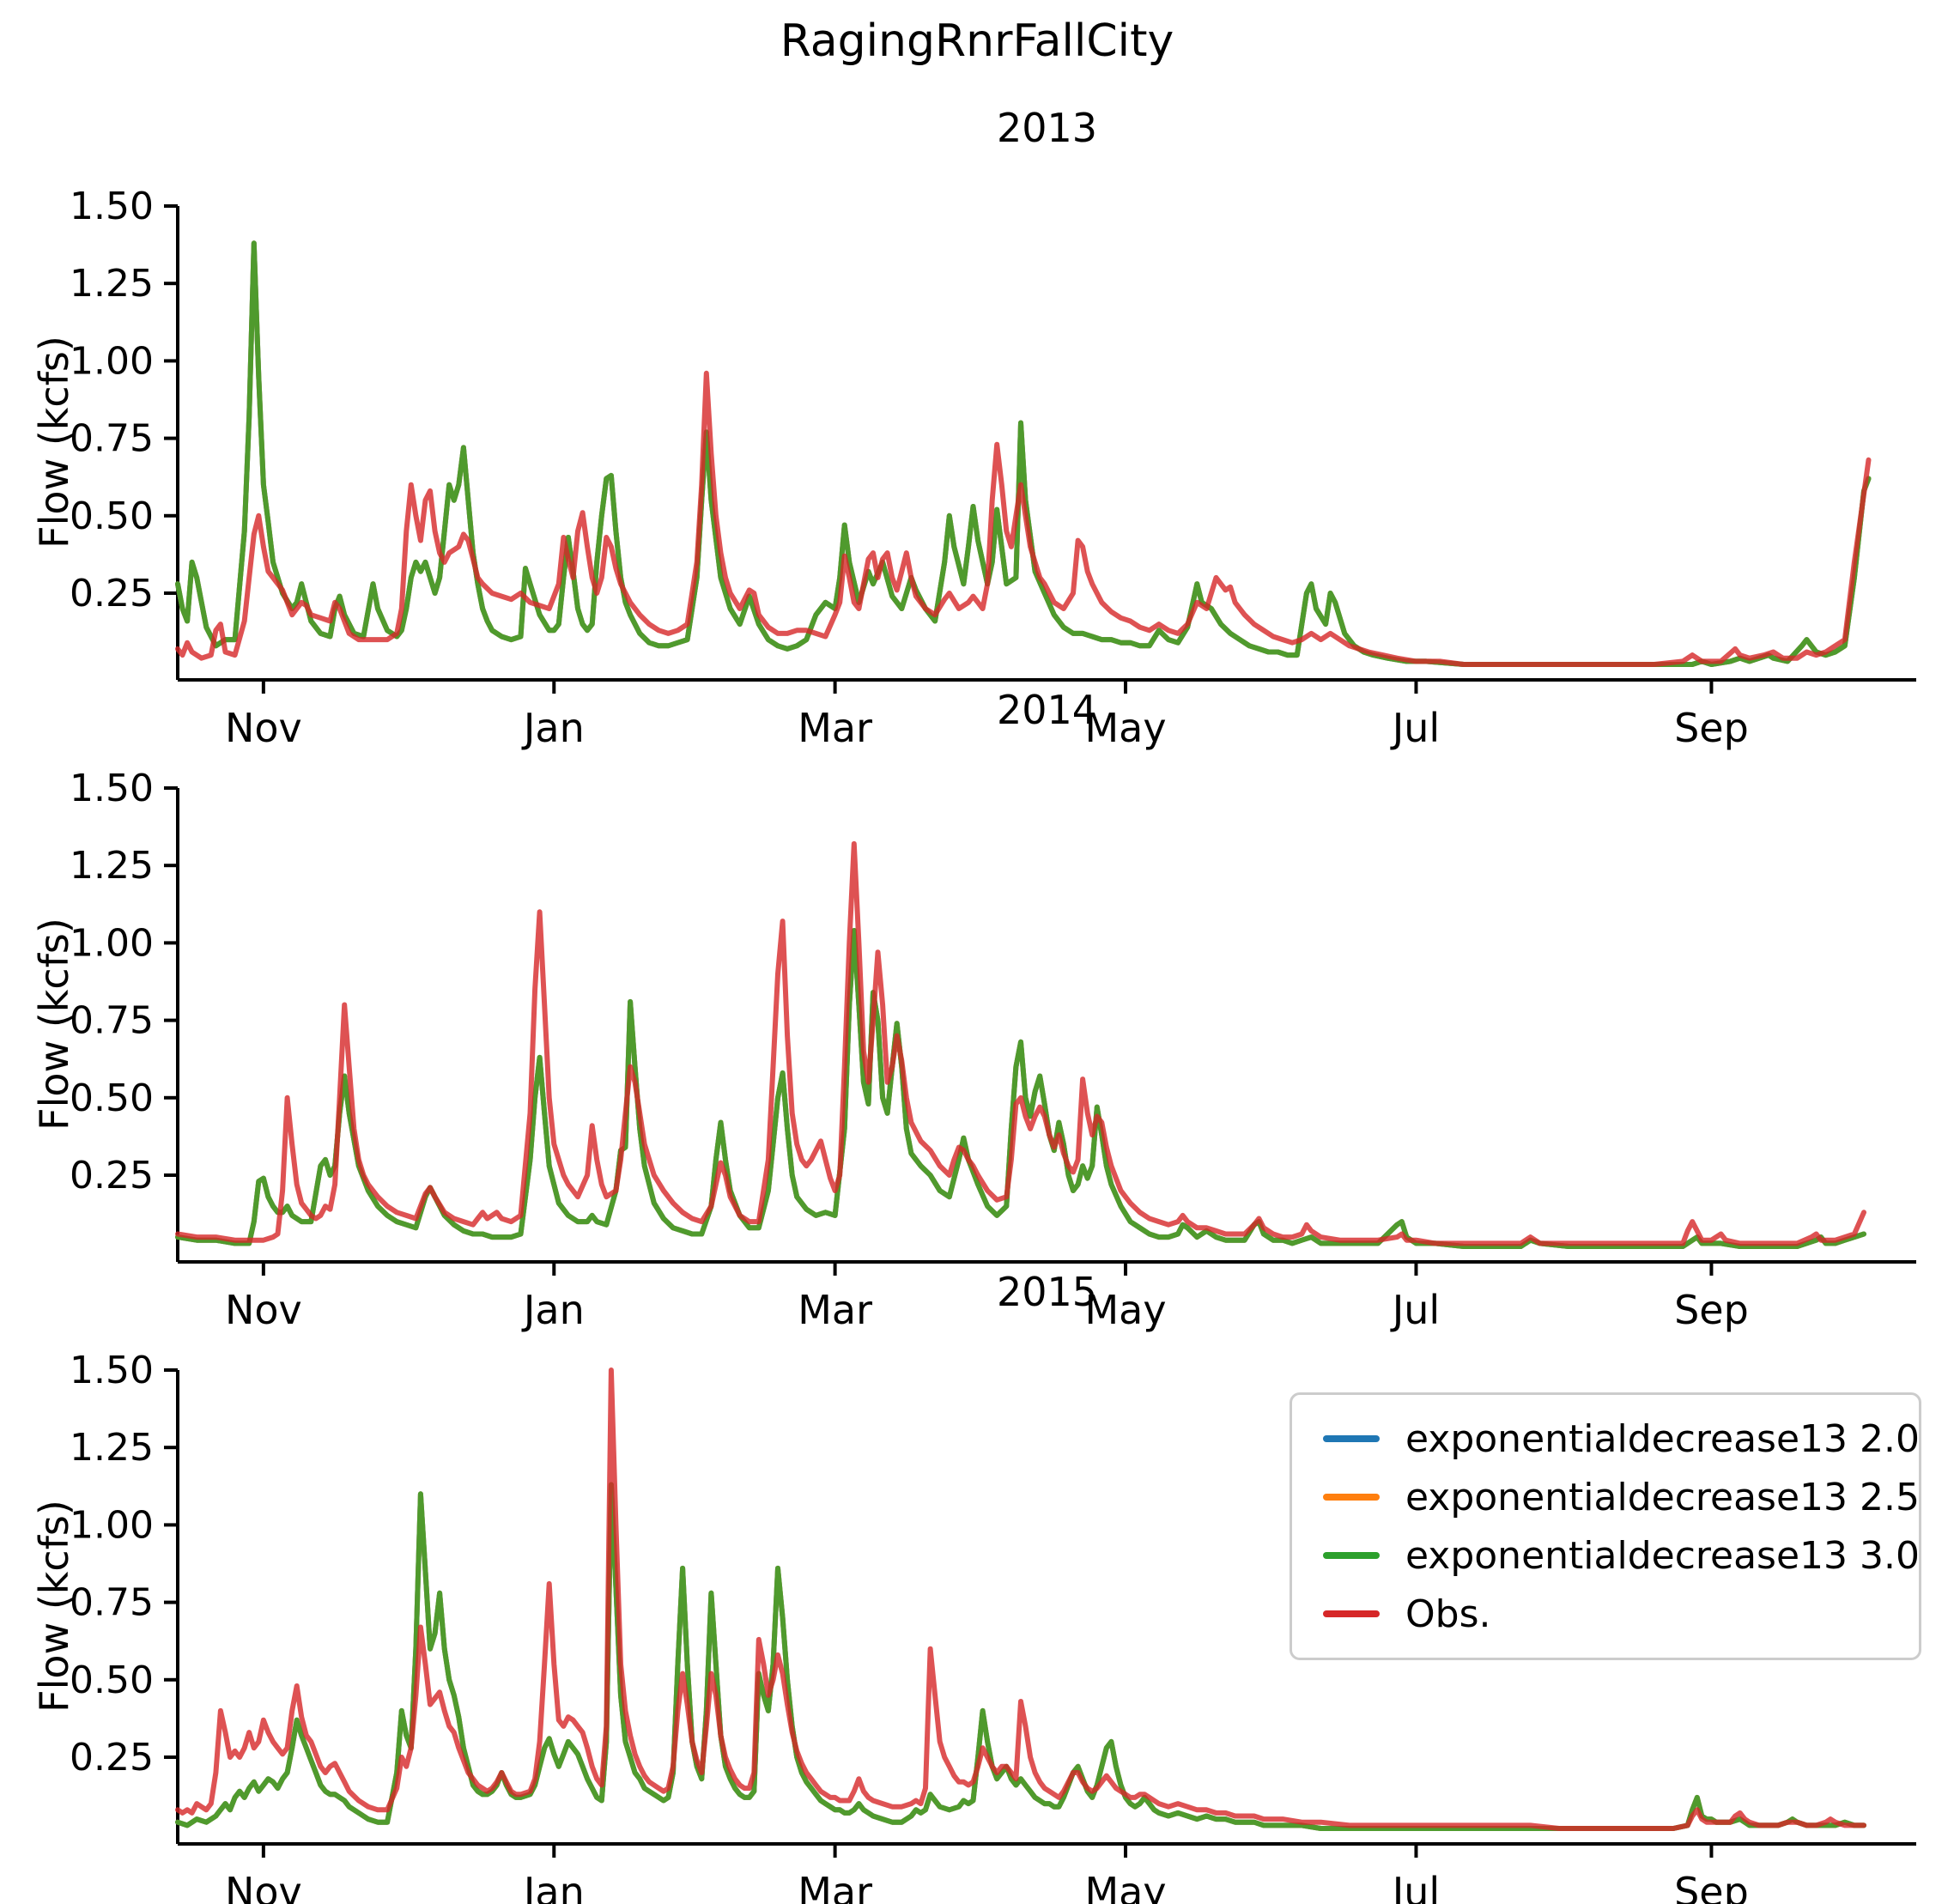 The image size is (1954, 1904). I want to click on legend-label: Obs., so click(1448, 1614).